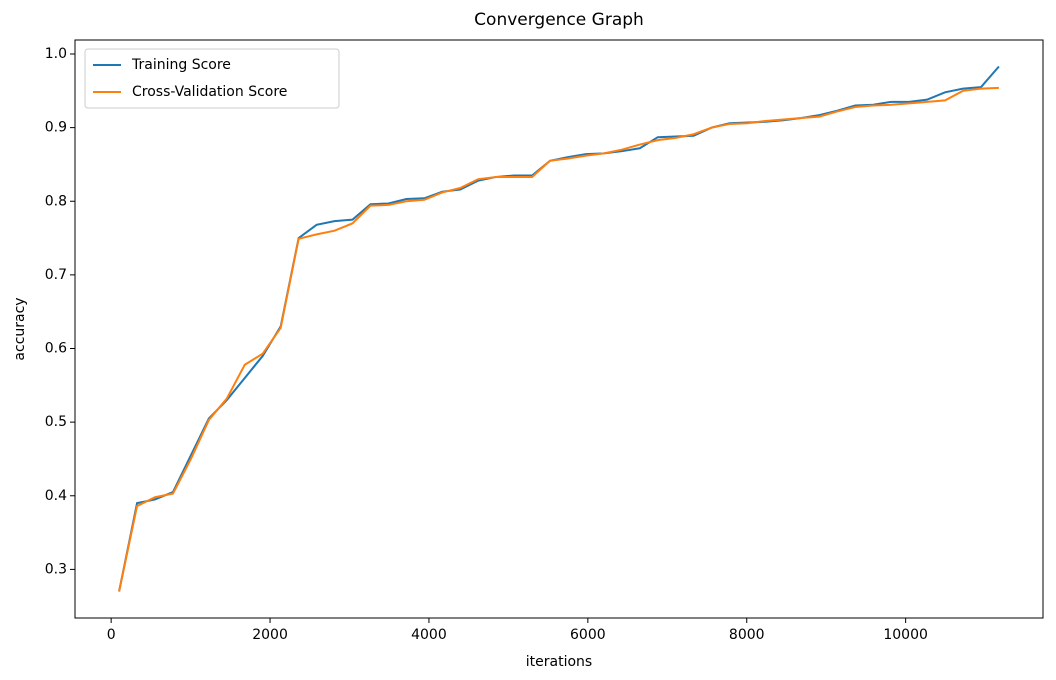 The image size is (1056, 680). Describe the element at coordinates (56, 569) in the screenshot. I see `y-tick-label: 0.3` at that location.